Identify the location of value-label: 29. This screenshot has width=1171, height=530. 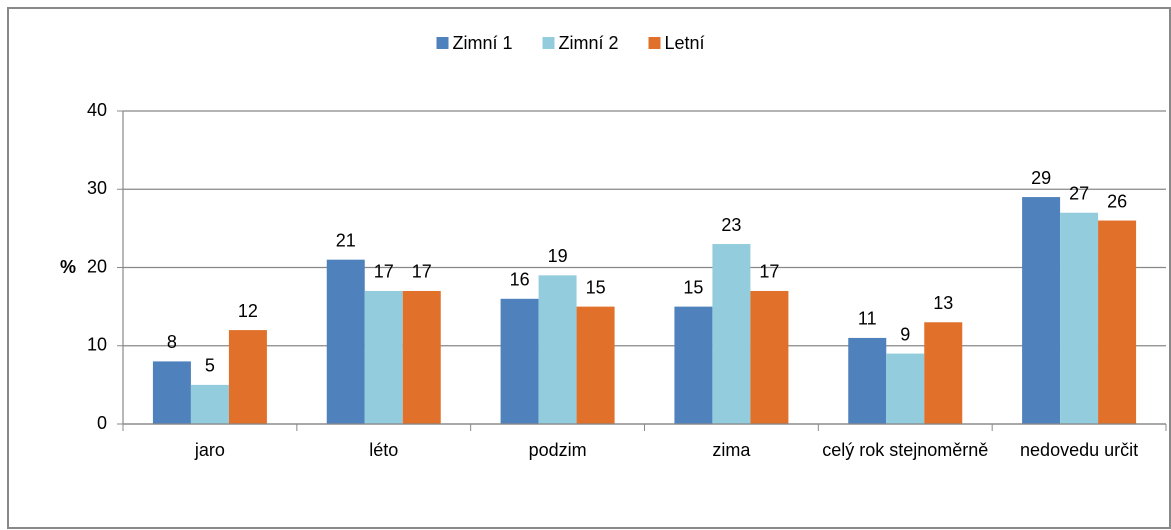
(1041, 178).